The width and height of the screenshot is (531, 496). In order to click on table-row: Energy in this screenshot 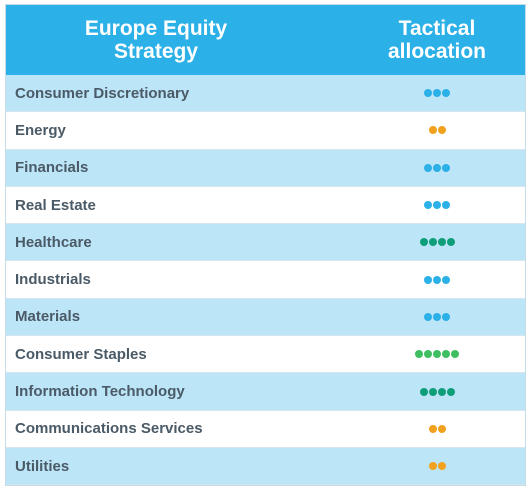, I will do `click(265, 131)`.